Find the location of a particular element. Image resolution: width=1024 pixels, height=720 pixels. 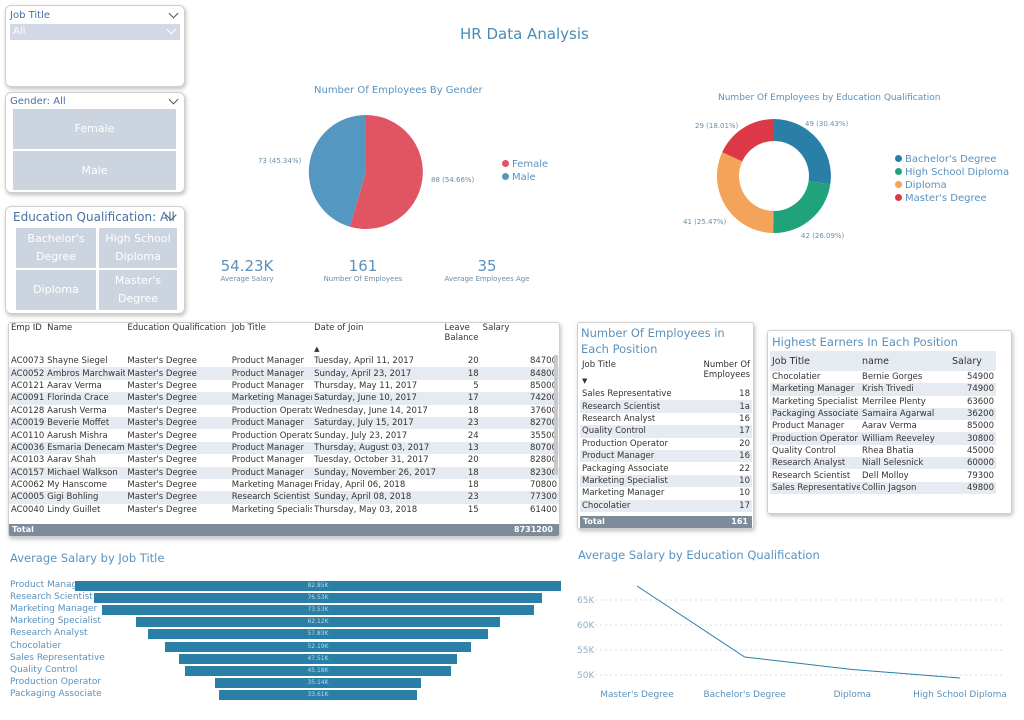

table-row: Marketing Manager Krish Trivedi 74900 is located at coordinates (883, 389).